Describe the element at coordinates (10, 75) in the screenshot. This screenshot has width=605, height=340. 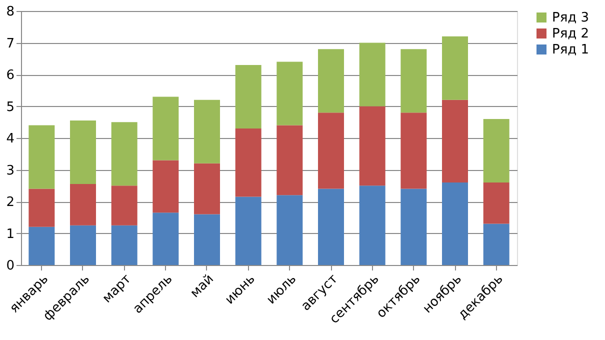
I see `y-tick-label: 6` at that location.